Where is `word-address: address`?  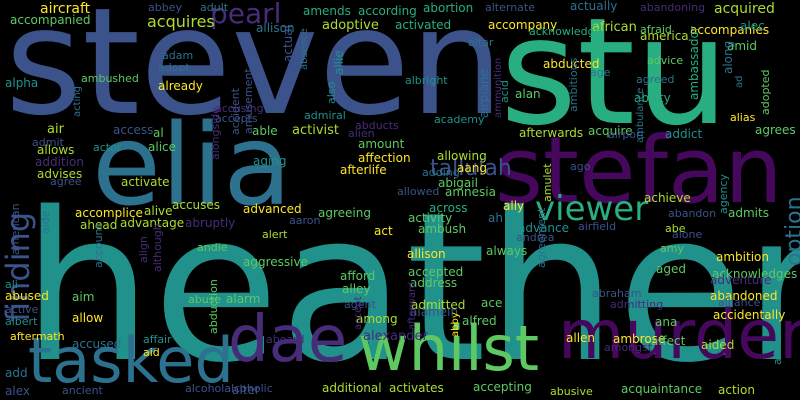
word-address: address is located at coordinates (434, 283).